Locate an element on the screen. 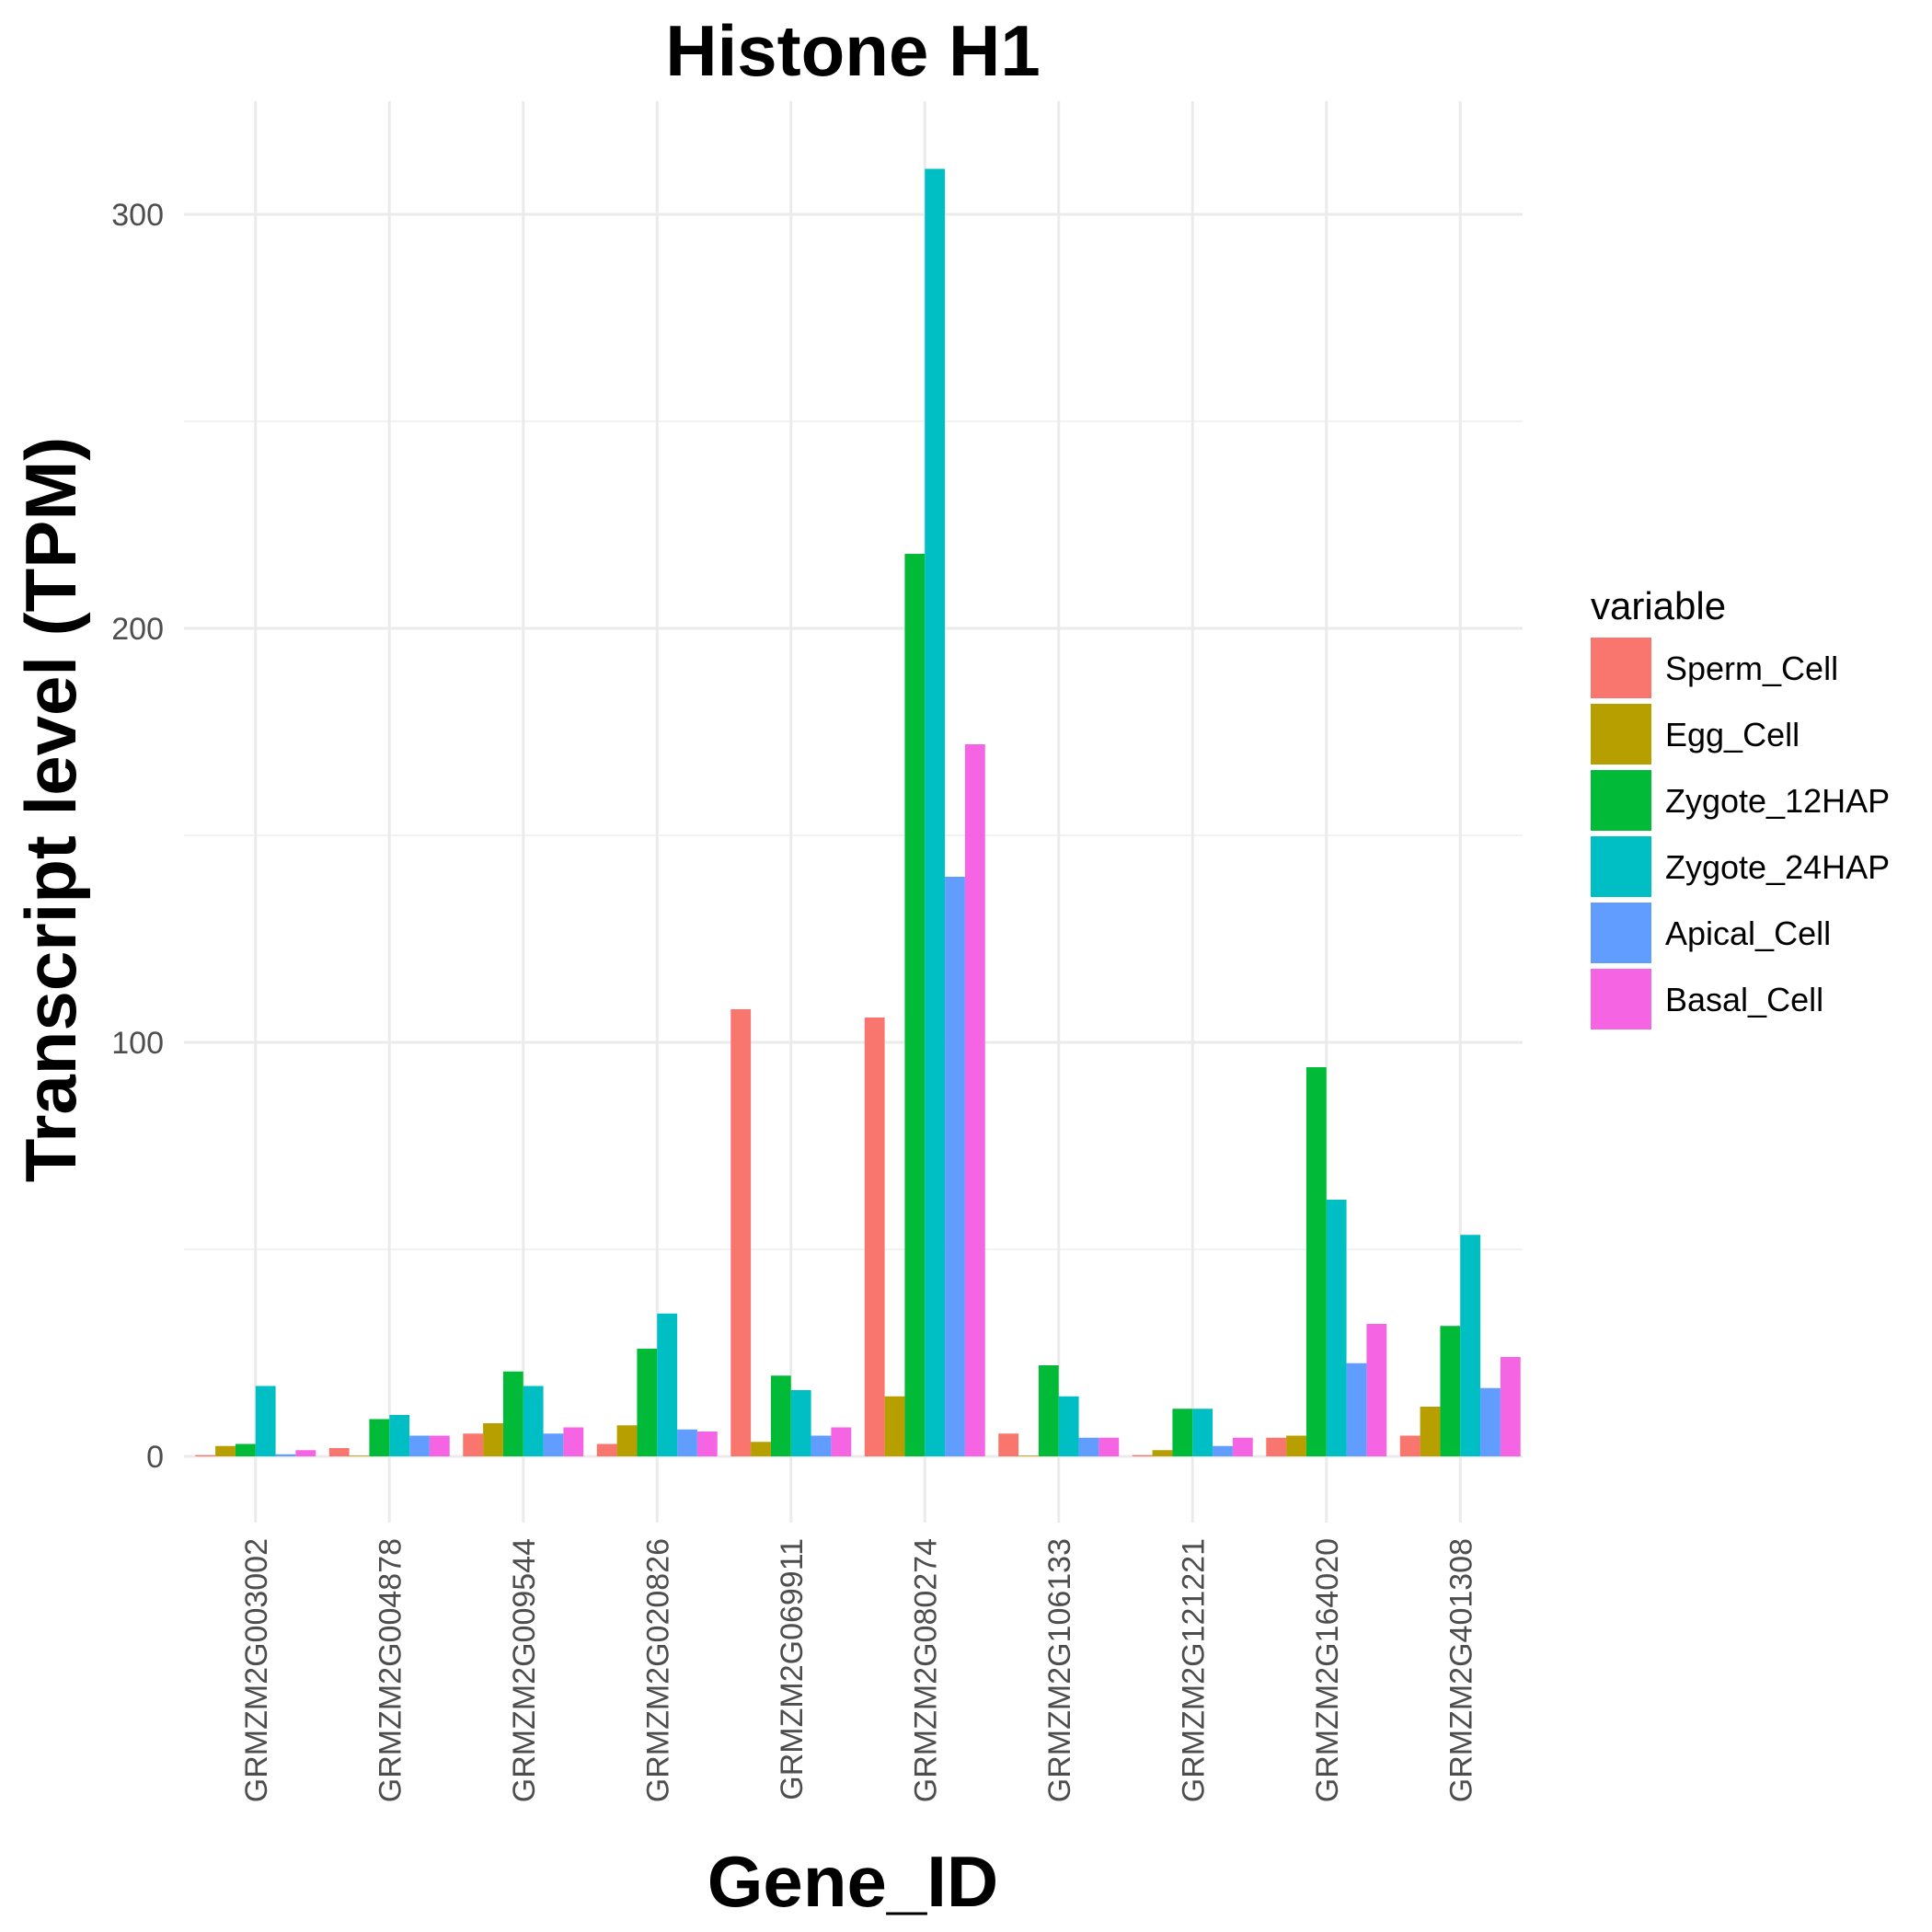 This screenshot has height=1932, width=1932. bar-Basal_Cell-GRMZM2G003002 is located at coordinates (305, 1453).